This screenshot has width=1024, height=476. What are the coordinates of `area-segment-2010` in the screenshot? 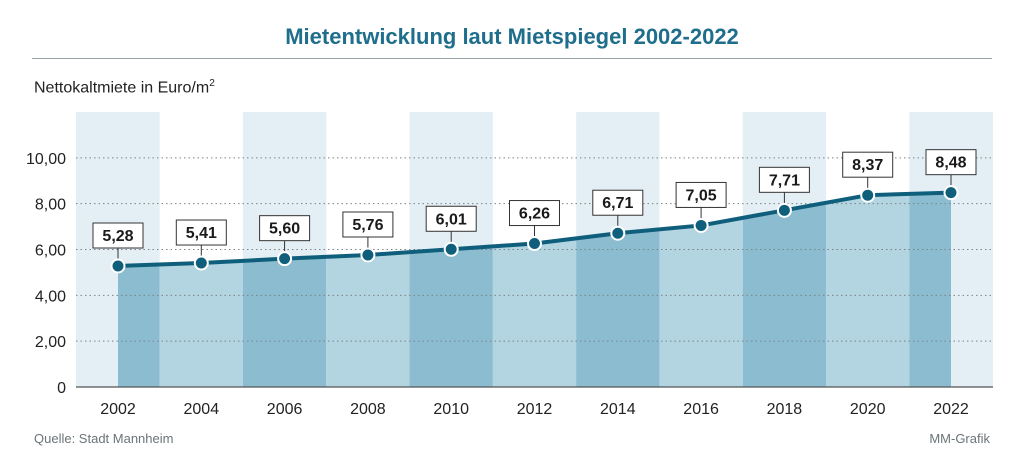 It's located at (451, 316).